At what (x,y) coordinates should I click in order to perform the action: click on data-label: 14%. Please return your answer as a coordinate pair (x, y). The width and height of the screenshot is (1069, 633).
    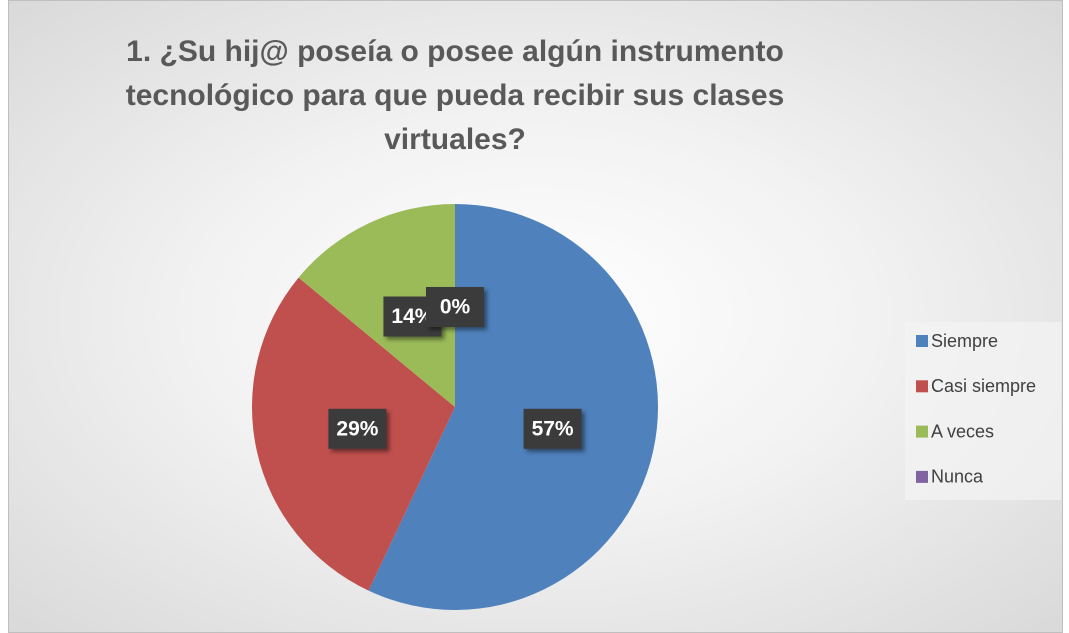
    Looking at the image, I should click on (412, 316).